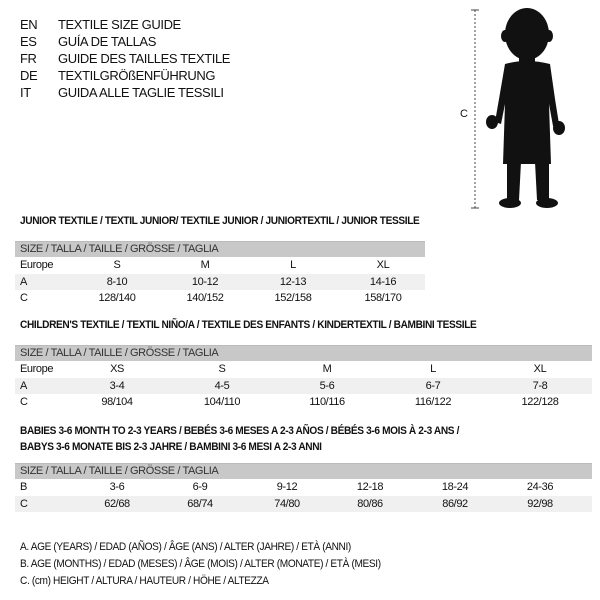  What do you see at coordinates (117, 281) in the screenshot?
I see `table-cell: 8-10` at bounding box center [117, 281].